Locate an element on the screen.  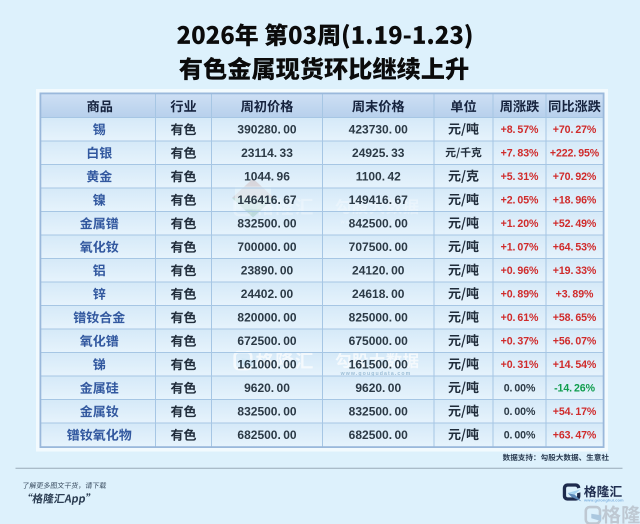
svg-text: 149416. 67 is located at coordinates (378, 200).